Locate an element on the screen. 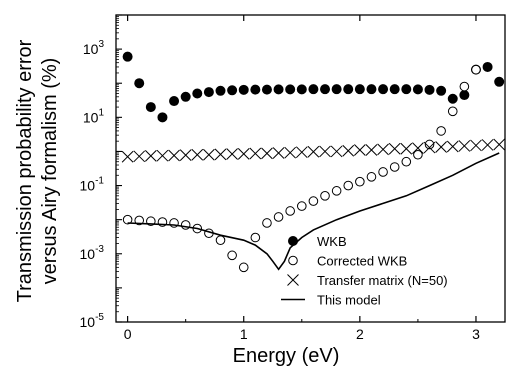 The height and width of the screenshot is (372, 506). legend-label-wkb: WKB is located at coordinates (332, 241).